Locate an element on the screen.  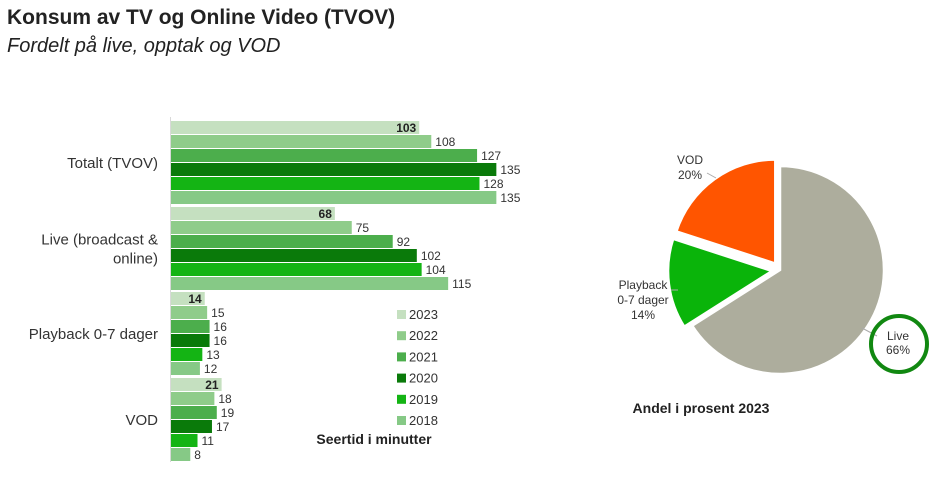
data-label: 18 is located at coordinates (225, 399).